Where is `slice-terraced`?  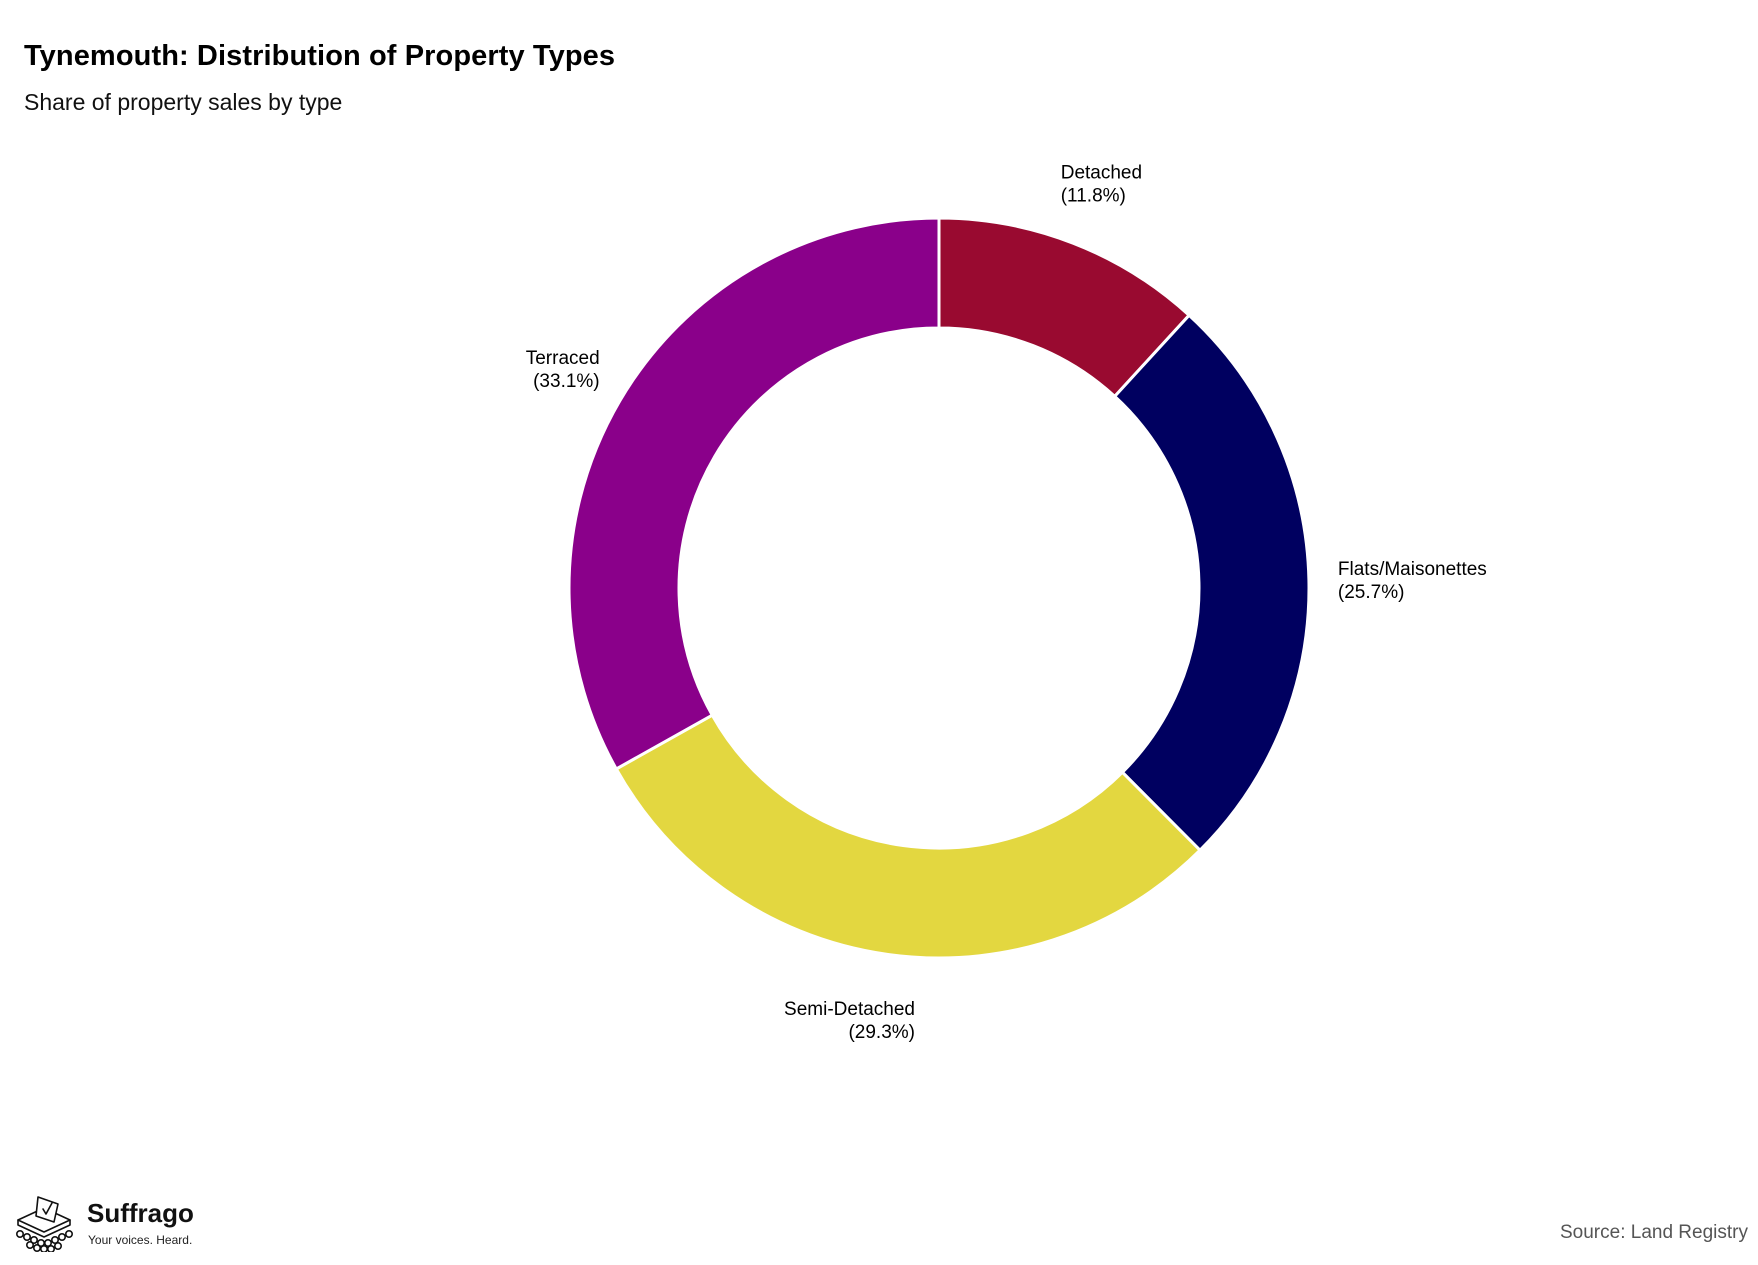 slice-terraced is located at coordinates (754, 493).